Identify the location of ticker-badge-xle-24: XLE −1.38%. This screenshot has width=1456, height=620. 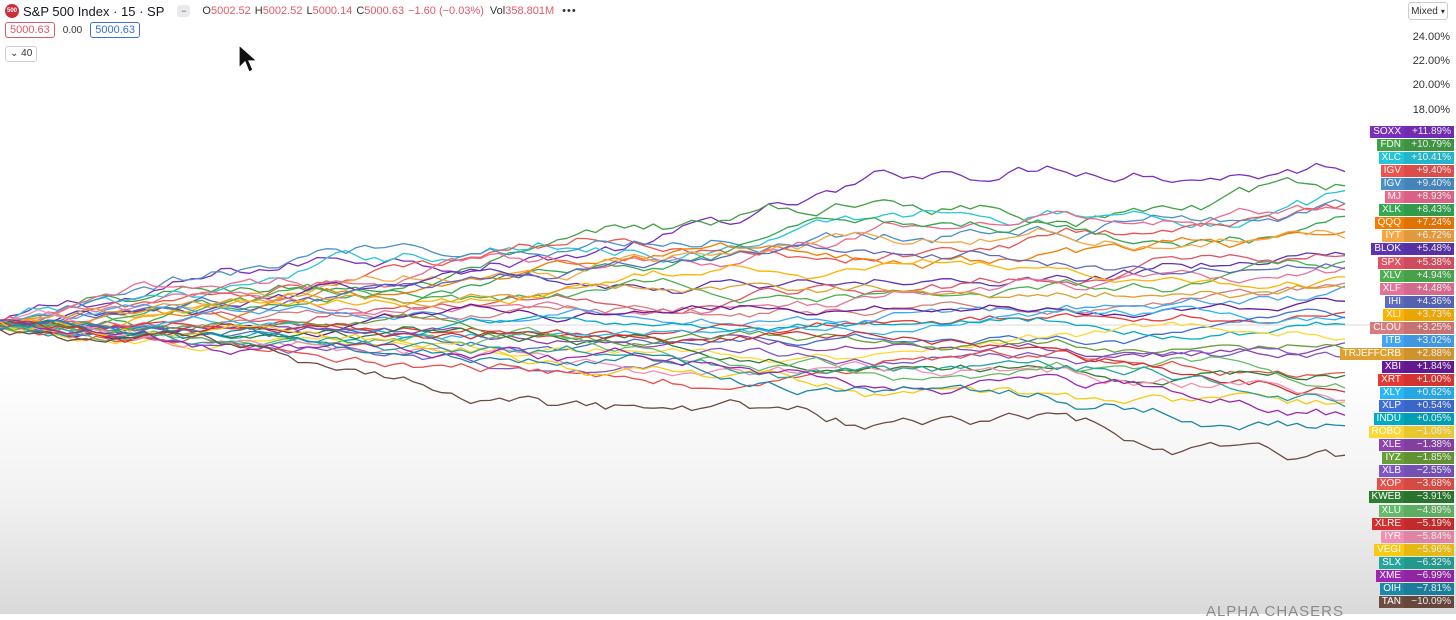
(1416, 445).